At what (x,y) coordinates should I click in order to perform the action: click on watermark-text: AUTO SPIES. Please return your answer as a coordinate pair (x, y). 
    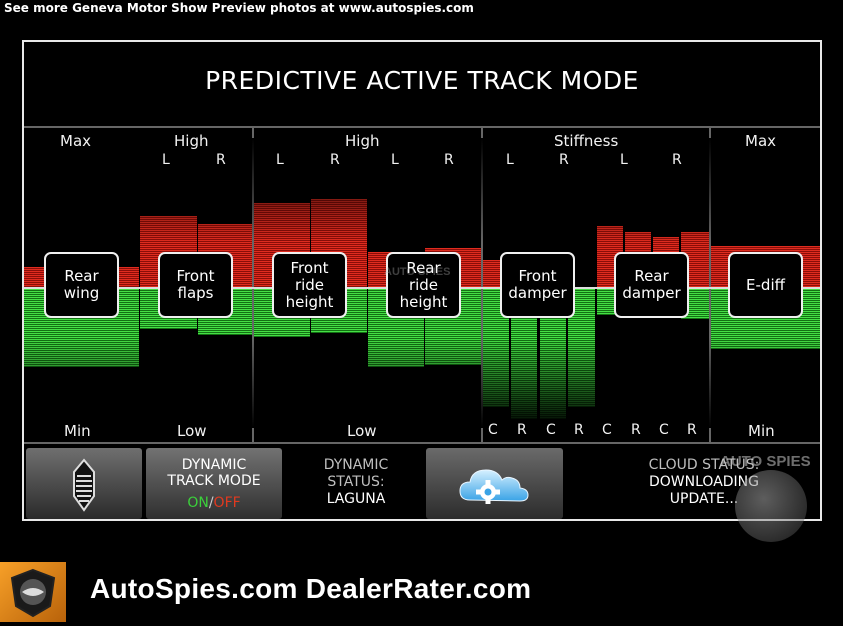
    Looking at the image, I should click on (765, 461).